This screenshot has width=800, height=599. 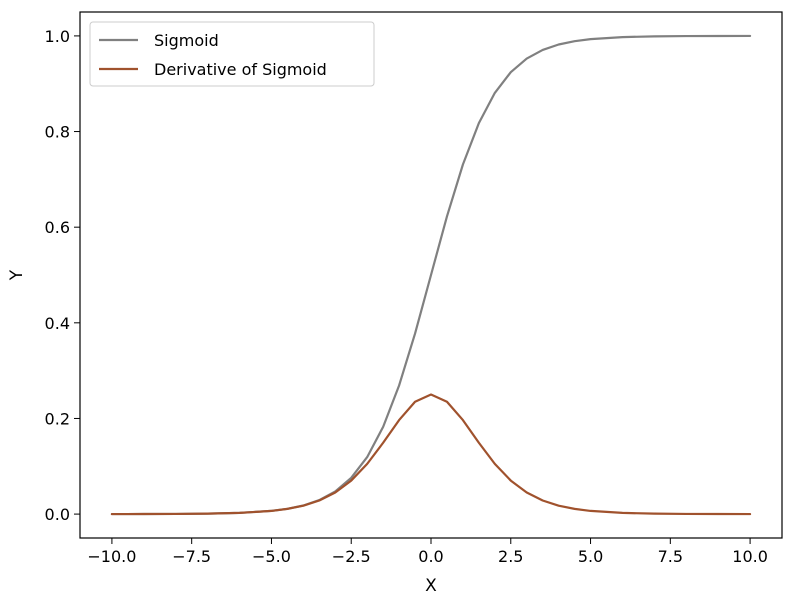 I want to click on x-tick-label: −10.0, so click(x=111, y=556).